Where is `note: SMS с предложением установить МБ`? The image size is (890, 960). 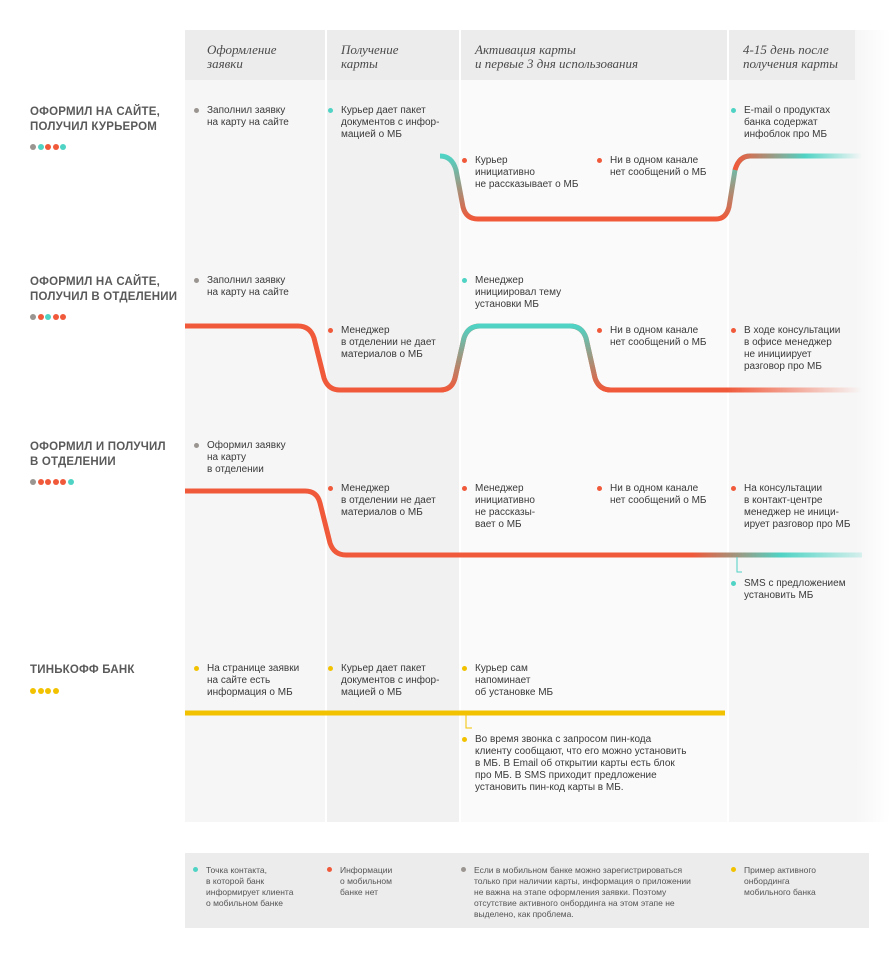
note: SMS с предложением установить МБ is located at coordinates (788, 590).